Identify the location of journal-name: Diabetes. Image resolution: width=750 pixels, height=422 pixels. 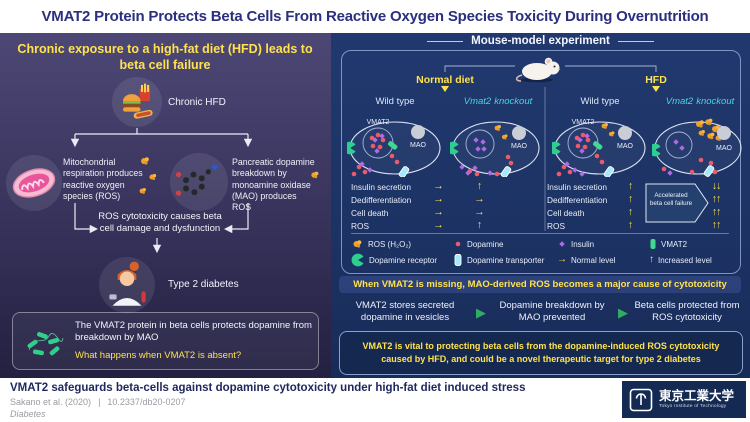
(28, 414).